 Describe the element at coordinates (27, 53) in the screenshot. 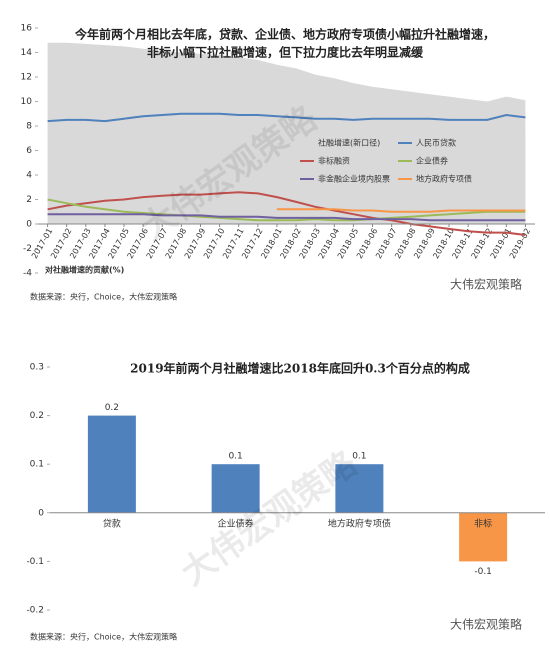

I see `y-tick-label: 14` at that location.